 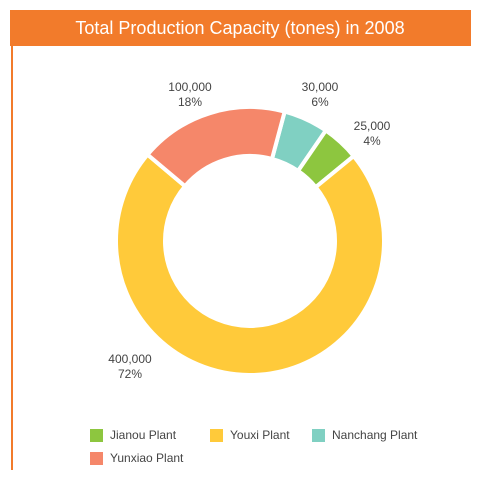 What do you see at coordinates (320, 102) in the screenshot?
I see `percent-label: 6%` at bounding box center [320, 102].